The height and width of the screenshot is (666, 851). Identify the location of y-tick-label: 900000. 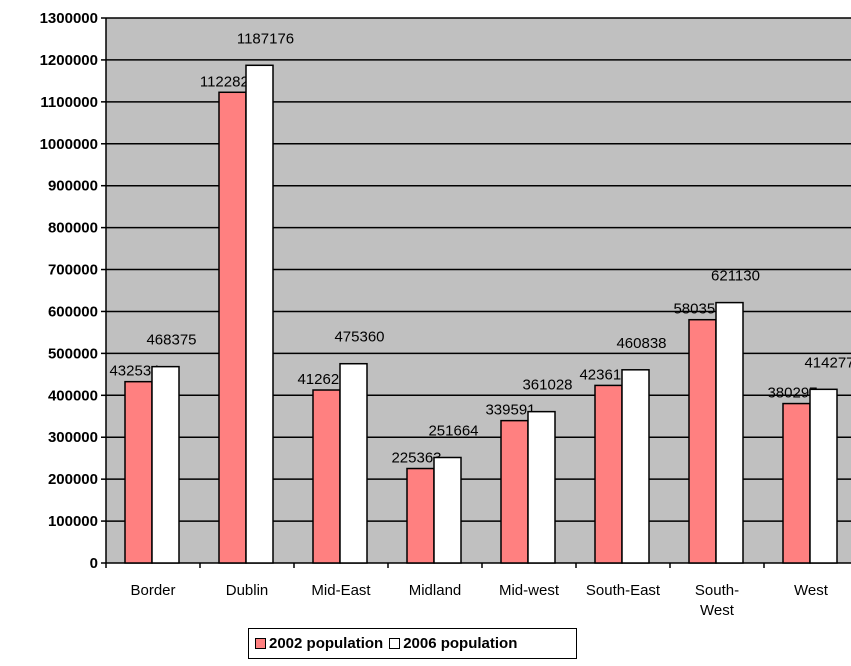
(73, 186).